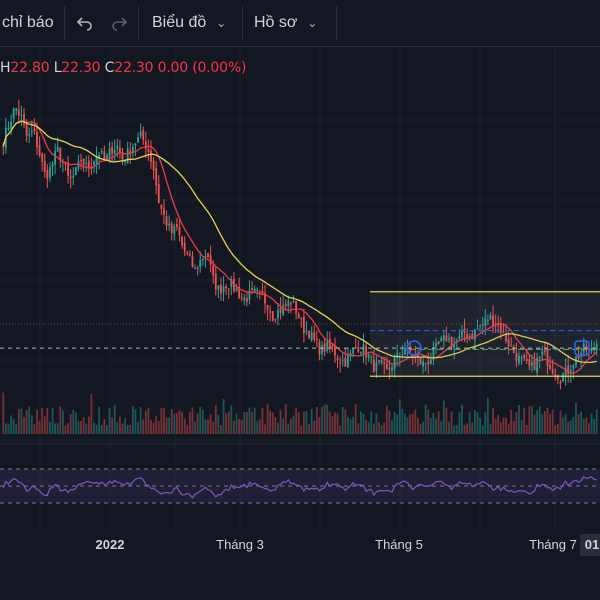 This screenshot has height=600, width=600. I want to click on redo-button, so click(119, 23).